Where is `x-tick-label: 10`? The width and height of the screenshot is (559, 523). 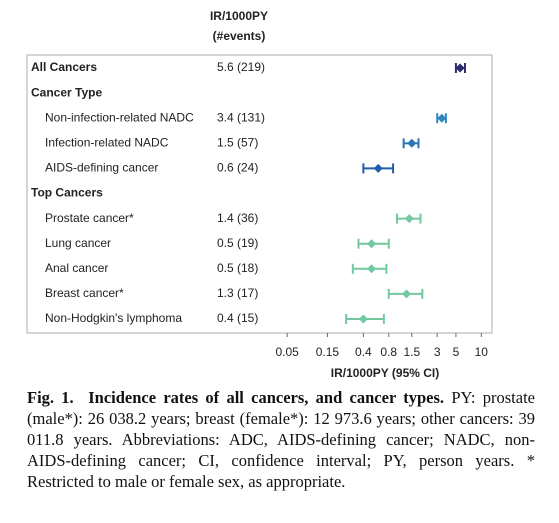
x-tick-label: 10 is located at coordinates (482, 352).